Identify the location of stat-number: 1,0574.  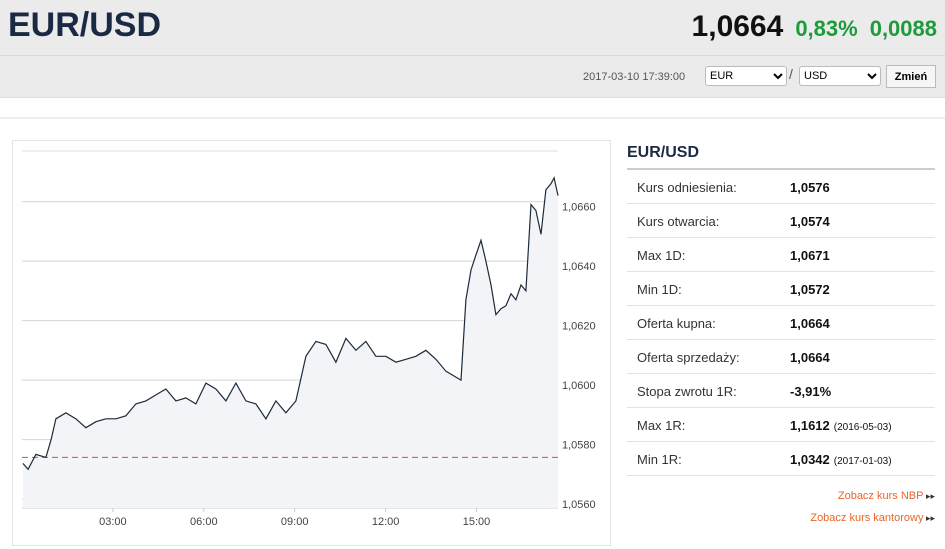
(810, 221).